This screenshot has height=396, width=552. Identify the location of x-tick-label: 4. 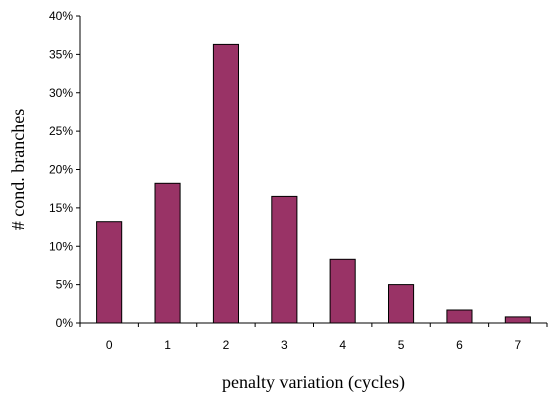
(342, 345).